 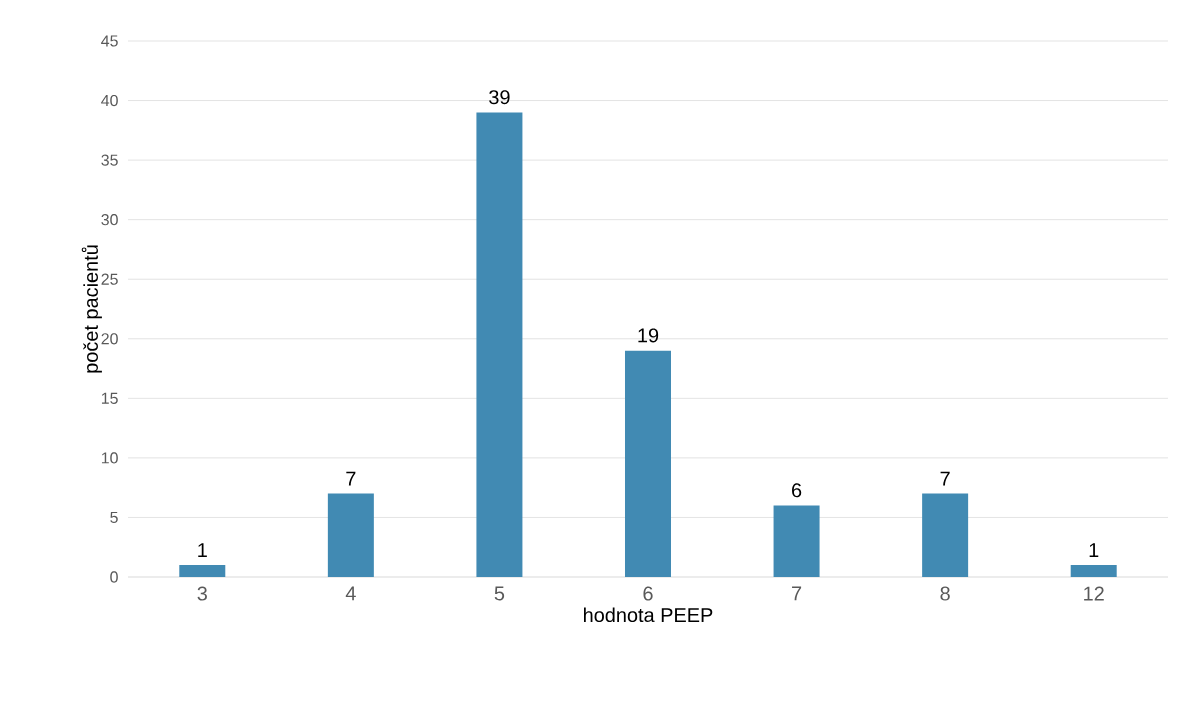 I want to click on x-tick-label: 5, so click(x=499, y=593).